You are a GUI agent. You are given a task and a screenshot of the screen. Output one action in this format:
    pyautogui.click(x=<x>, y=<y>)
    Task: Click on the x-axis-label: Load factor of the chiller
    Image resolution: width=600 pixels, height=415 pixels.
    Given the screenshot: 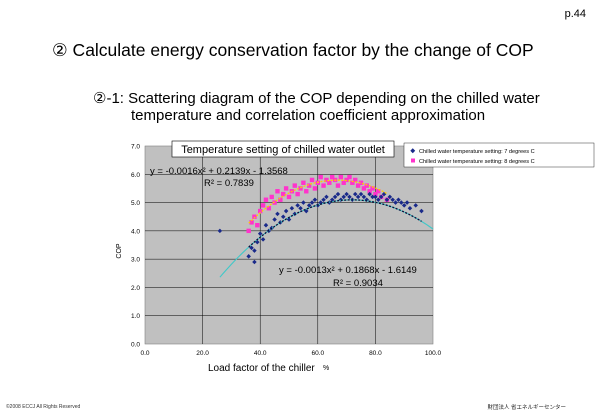 What is the action you would take?
    pyautogui.click(x=261, y=368)
    